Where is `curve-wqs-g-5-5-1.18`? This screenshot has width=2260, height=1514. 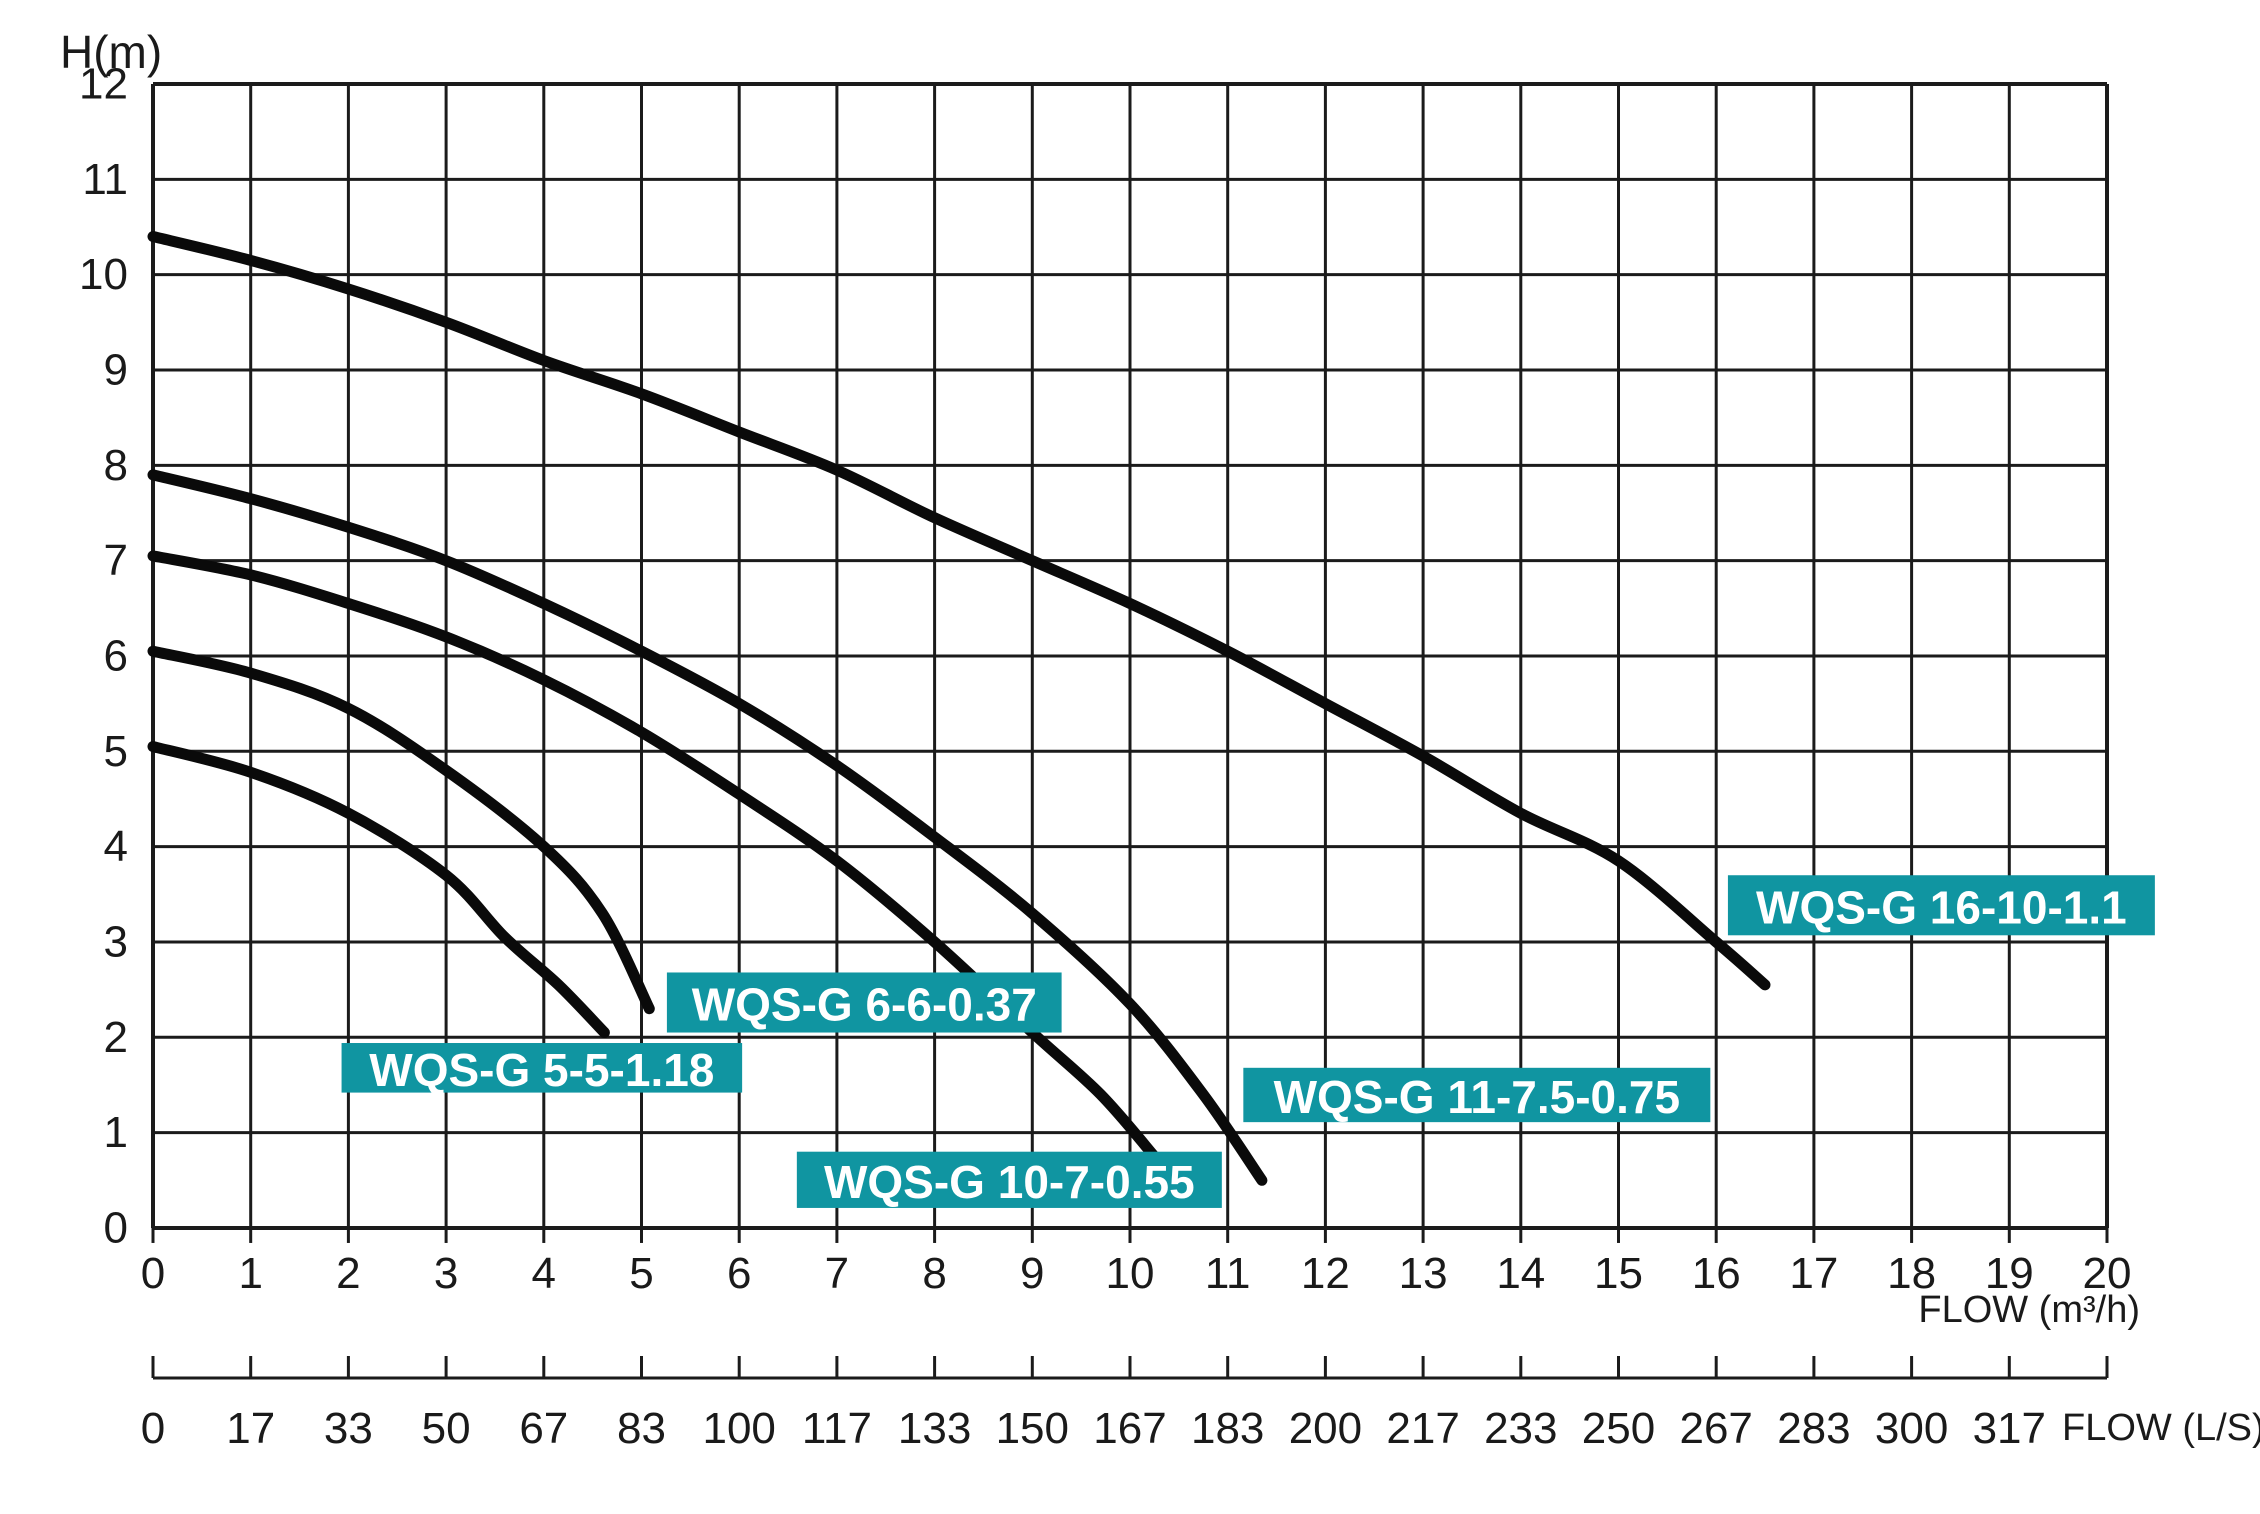
curve-wqs-g-5-5-1.18 is located at coordinates (378, 889).